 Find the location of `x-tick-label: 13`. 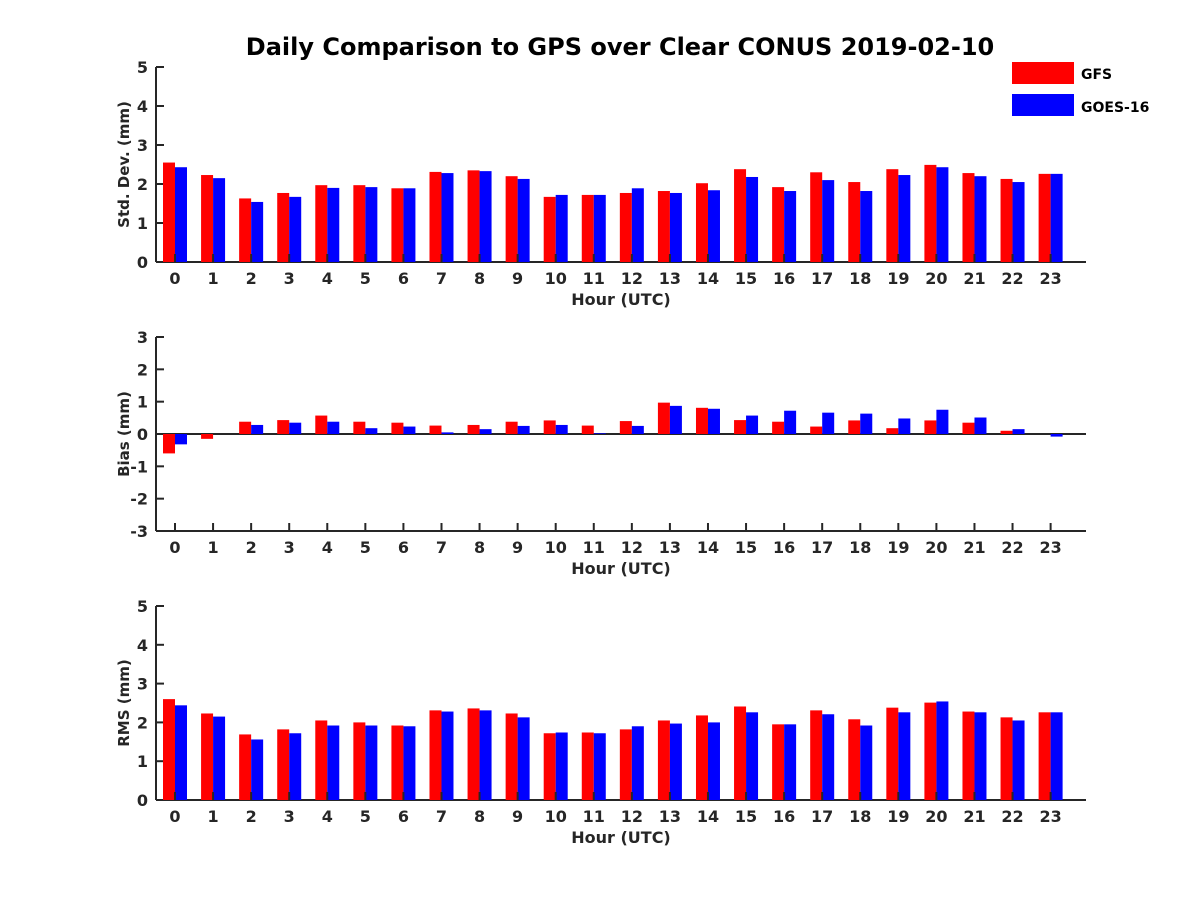

x-tick-label: 13 is located at coordinates (670, 816).